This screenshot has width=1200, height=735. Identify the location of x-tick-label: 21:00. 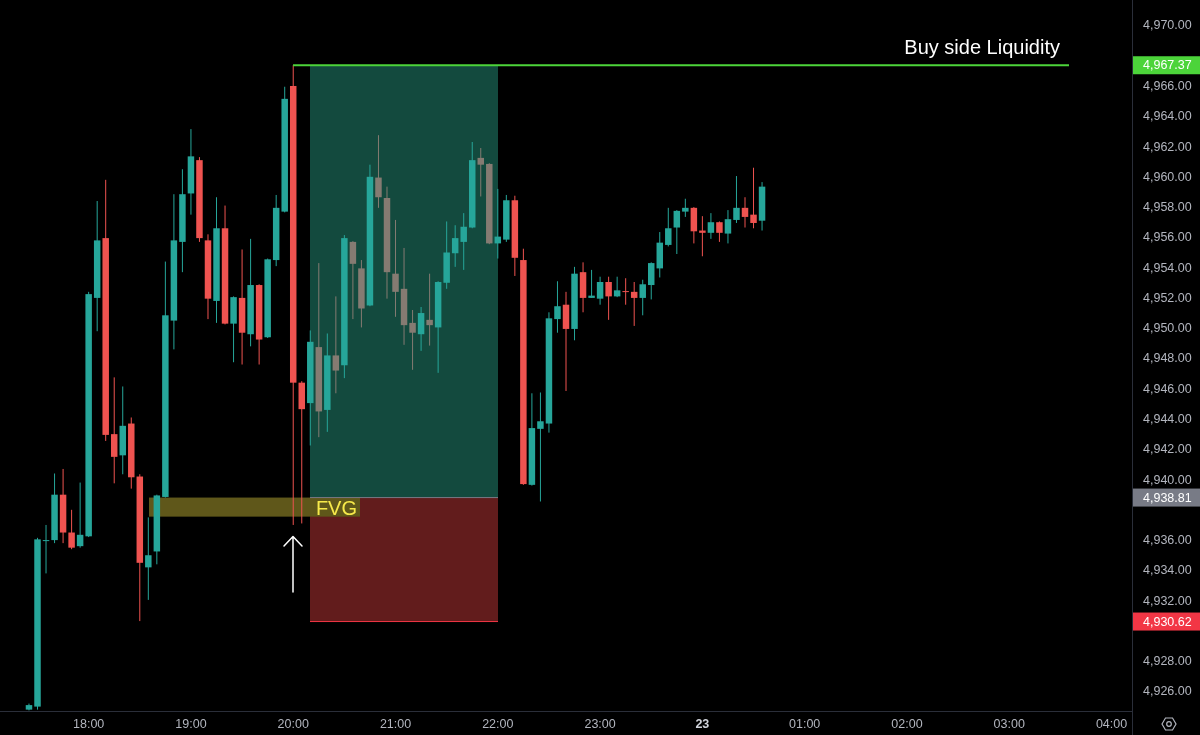
(395, 724).